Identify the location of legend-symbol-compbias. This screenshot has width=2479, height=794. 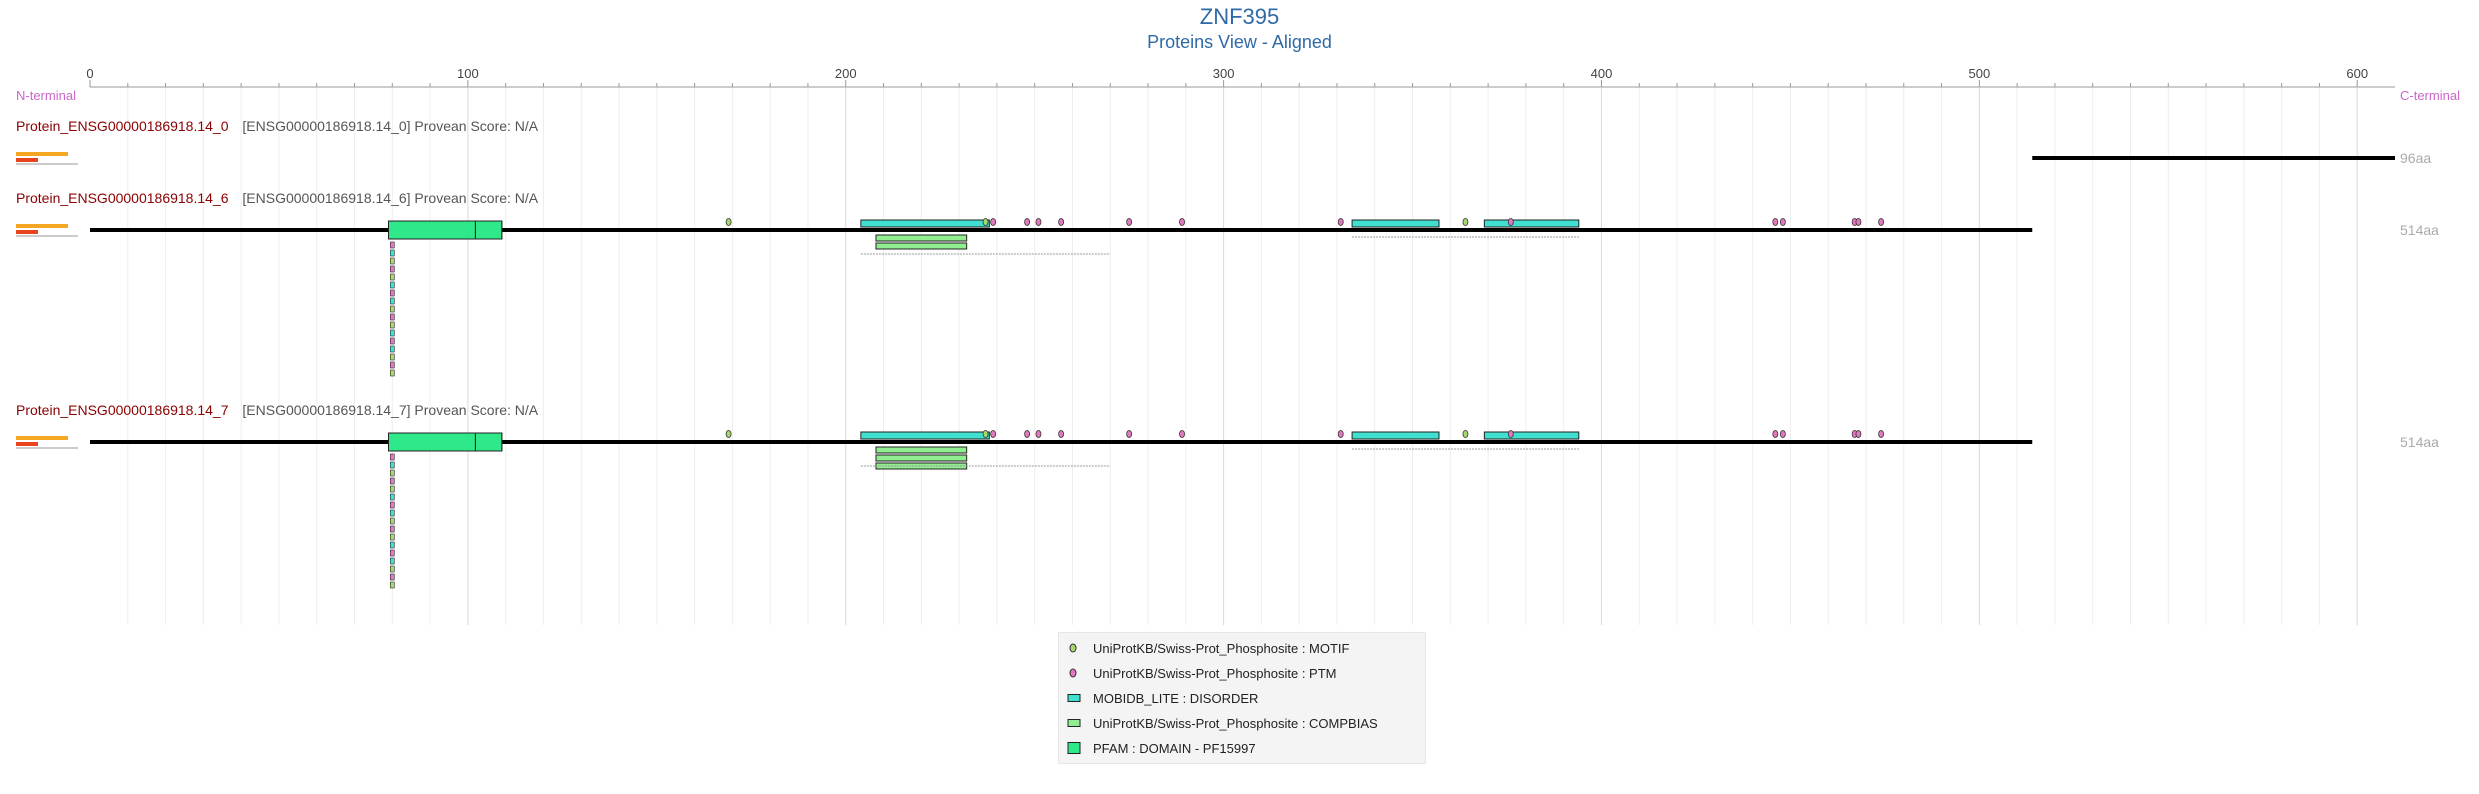
(1074, 723).